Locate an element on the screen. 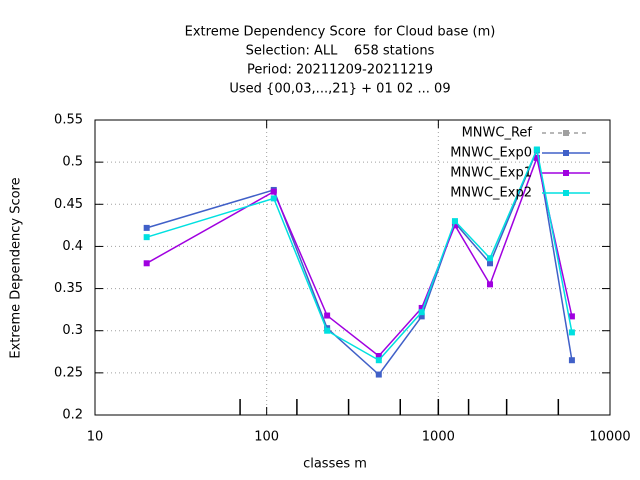 This screenshot has width=640, height=480. x-tick-label: 10000 is located at coordinates (609, 437).